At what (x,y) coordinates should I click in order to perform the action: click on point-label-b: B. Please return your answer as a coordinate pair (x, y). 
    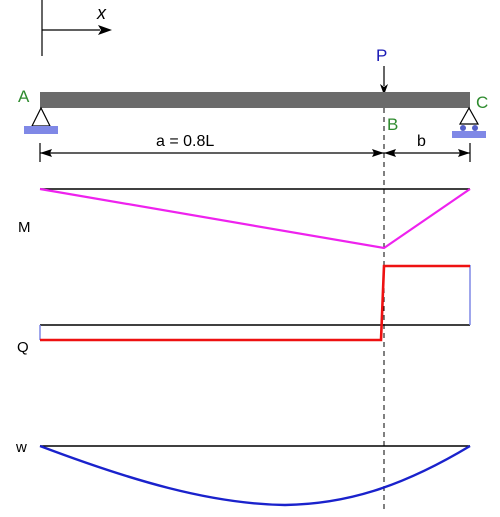
    Looking at the image, I should click on (392, 124).